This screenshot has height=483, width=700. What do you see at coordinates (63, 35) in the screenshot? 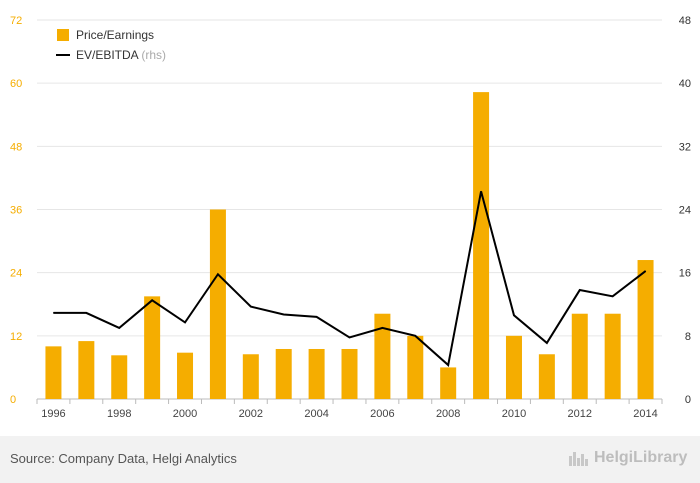
I see `legend-swatch-price-earnings` at bounding box center [63, 35].